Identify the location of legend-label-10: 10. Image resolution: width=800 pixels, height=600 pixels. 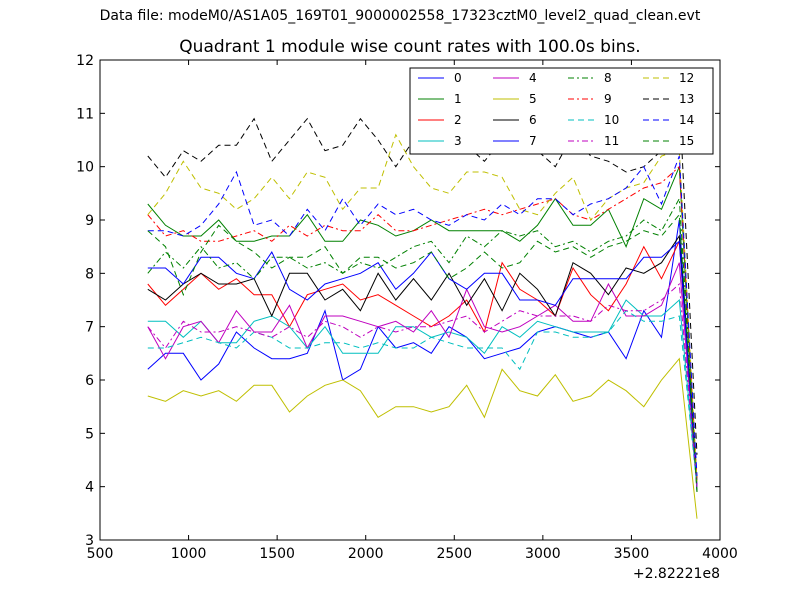
(611, 120).